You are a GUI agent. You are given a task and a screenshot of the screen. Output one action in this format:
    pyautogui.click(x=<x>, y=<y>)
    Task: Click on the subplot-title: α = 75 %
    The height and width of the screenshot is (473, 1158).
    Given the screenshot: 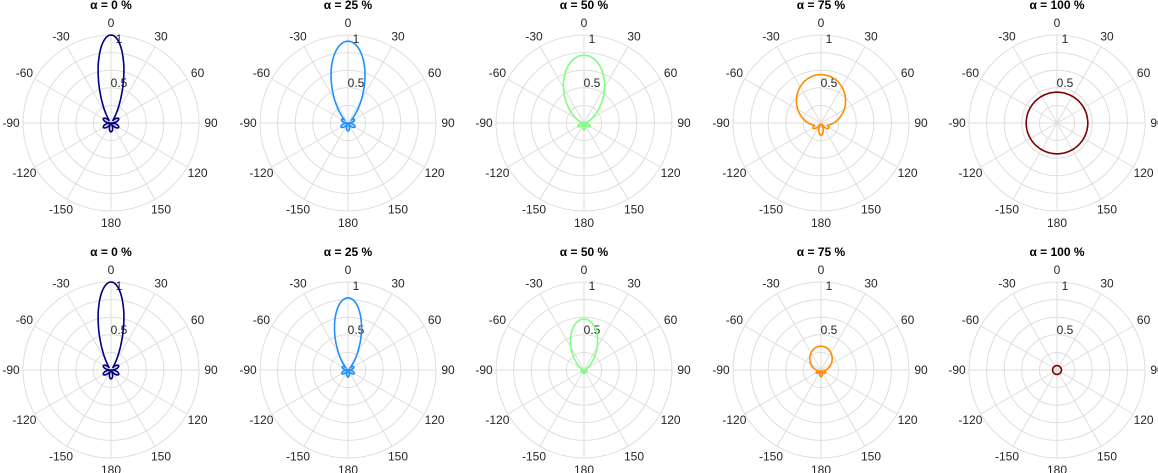 What is the action you would take?
    pyautogui.click(x=821, y=252)
    